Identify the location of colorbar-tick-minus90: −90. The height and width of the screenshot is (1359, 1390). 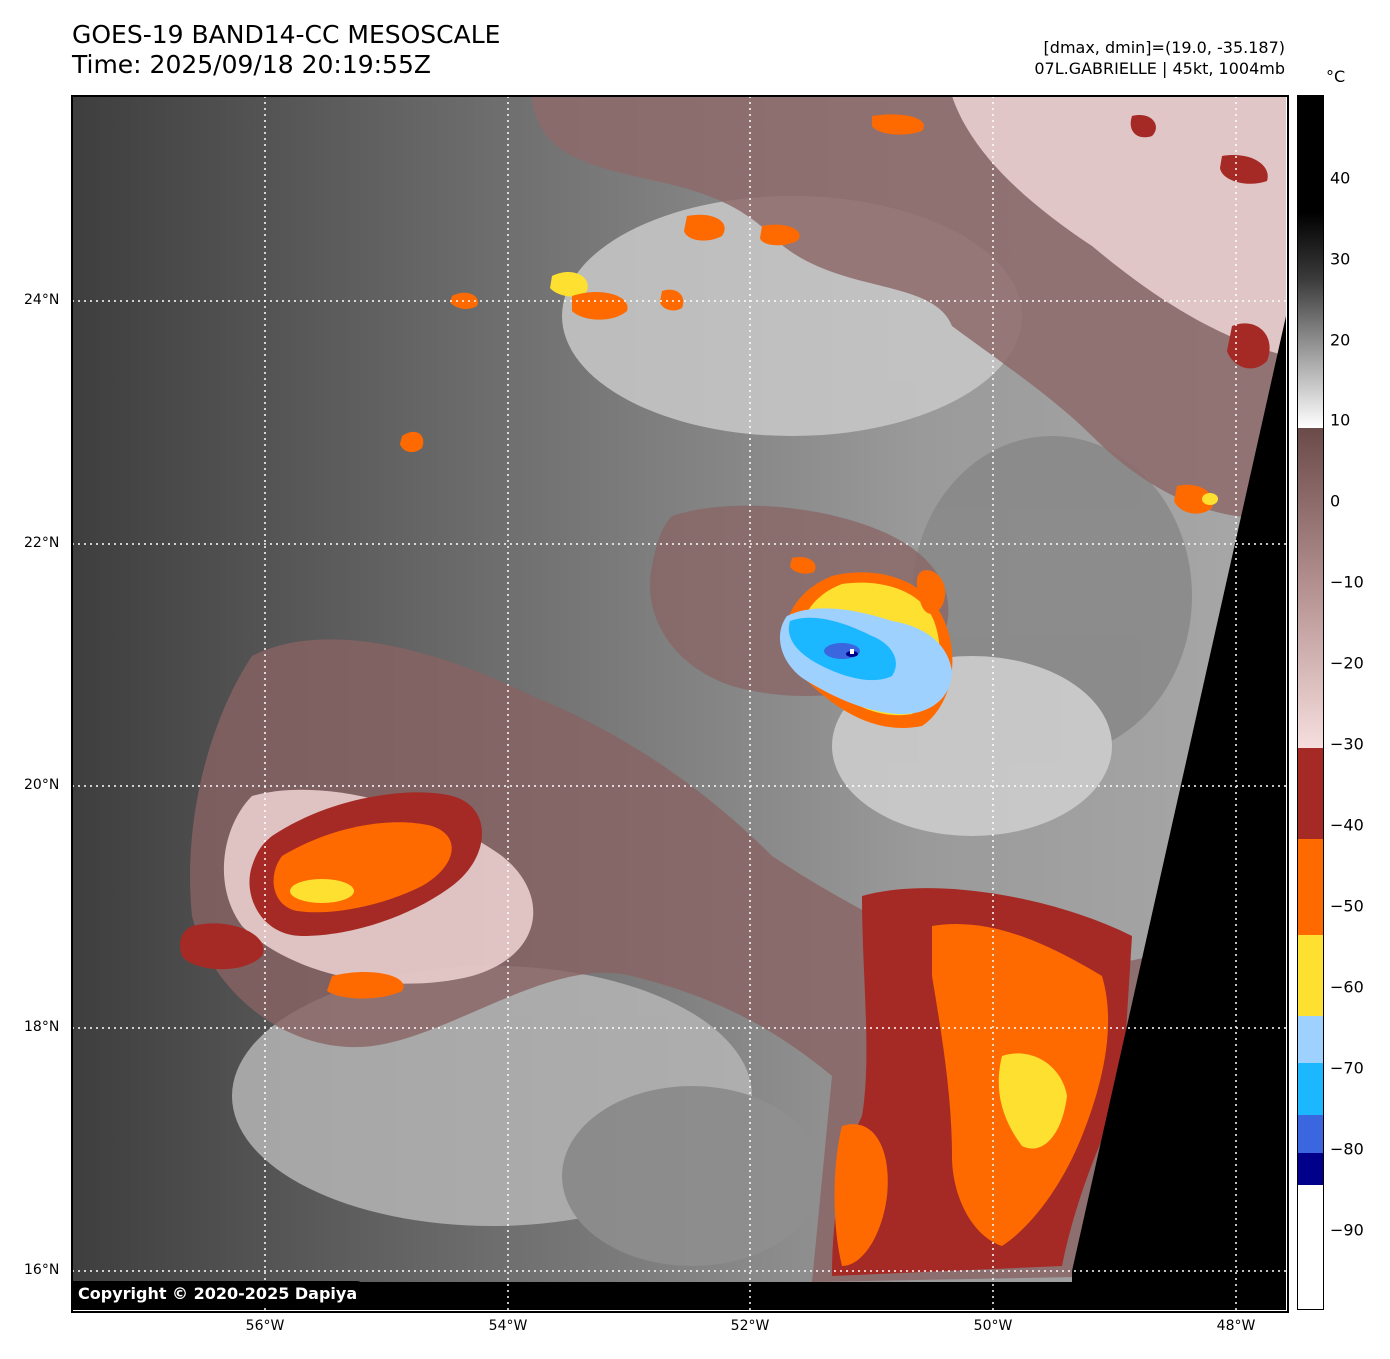
(1347, 1230).